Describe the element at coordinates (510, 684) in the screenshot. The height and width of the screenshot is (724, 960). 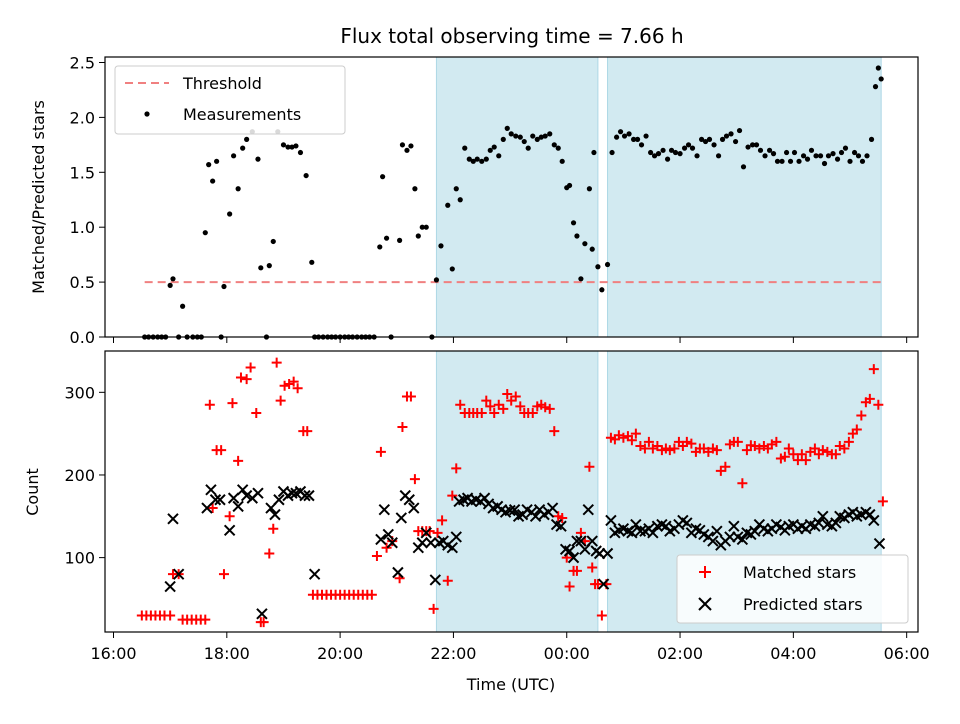
I see `x-axis-label: Time (UTC)` at that location.